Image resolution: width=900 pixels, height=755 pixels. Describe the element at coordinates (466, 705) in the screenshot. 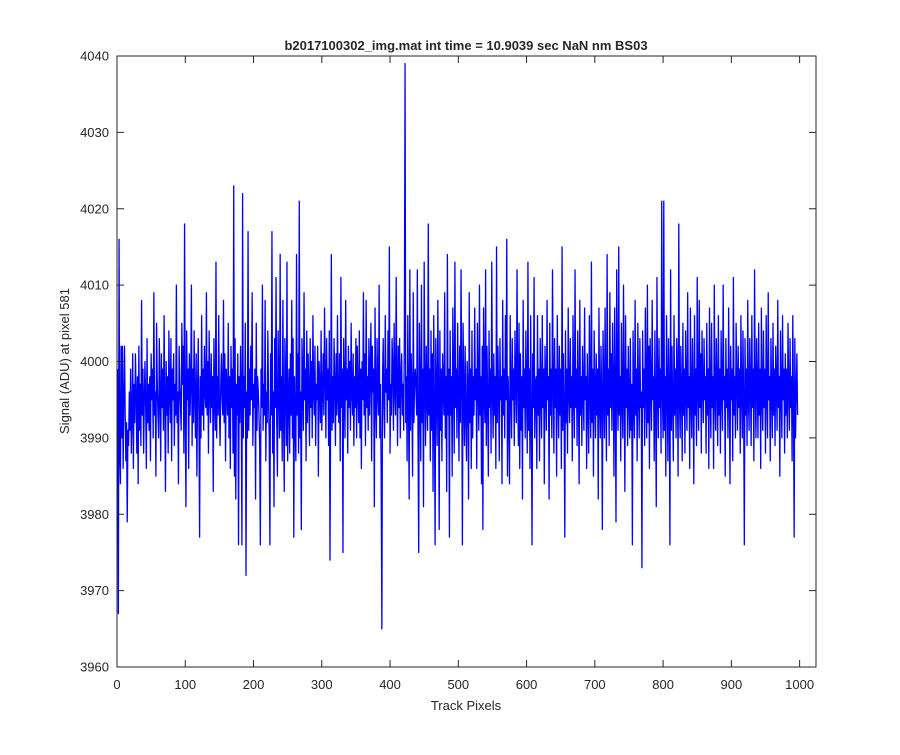

I see `x-axis-label: Track Pixels` at that location.